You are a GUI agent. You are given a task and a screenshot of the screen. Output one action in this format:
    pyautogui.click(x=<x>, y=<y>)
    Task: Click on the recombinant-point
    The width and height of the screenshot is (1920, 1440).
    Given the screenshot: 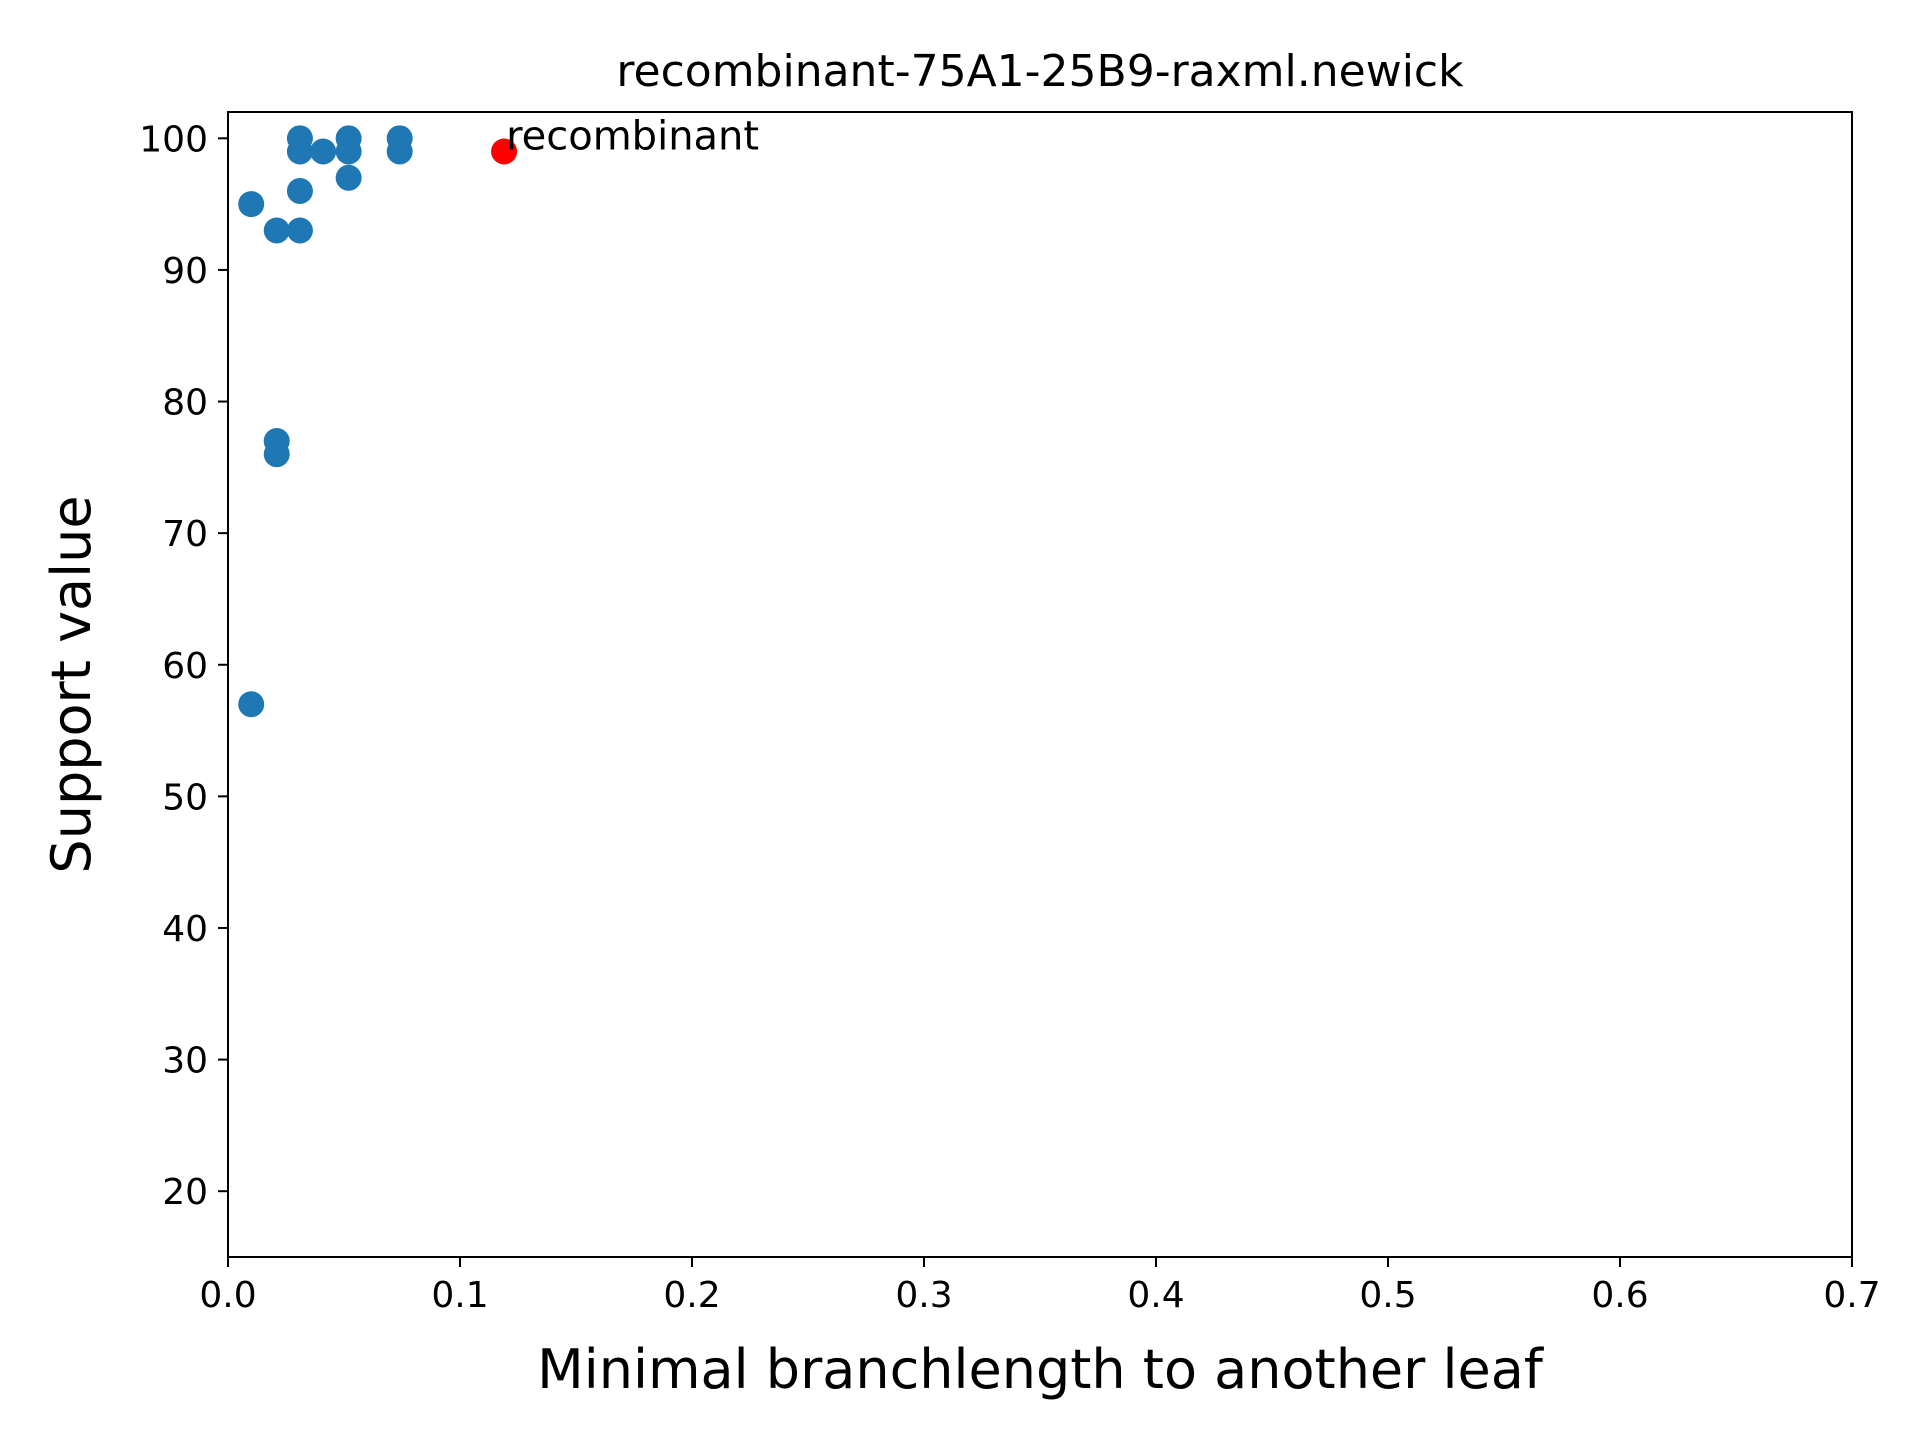 What is the action you would take?
    pyautogui.click(x=504, y=151)
    